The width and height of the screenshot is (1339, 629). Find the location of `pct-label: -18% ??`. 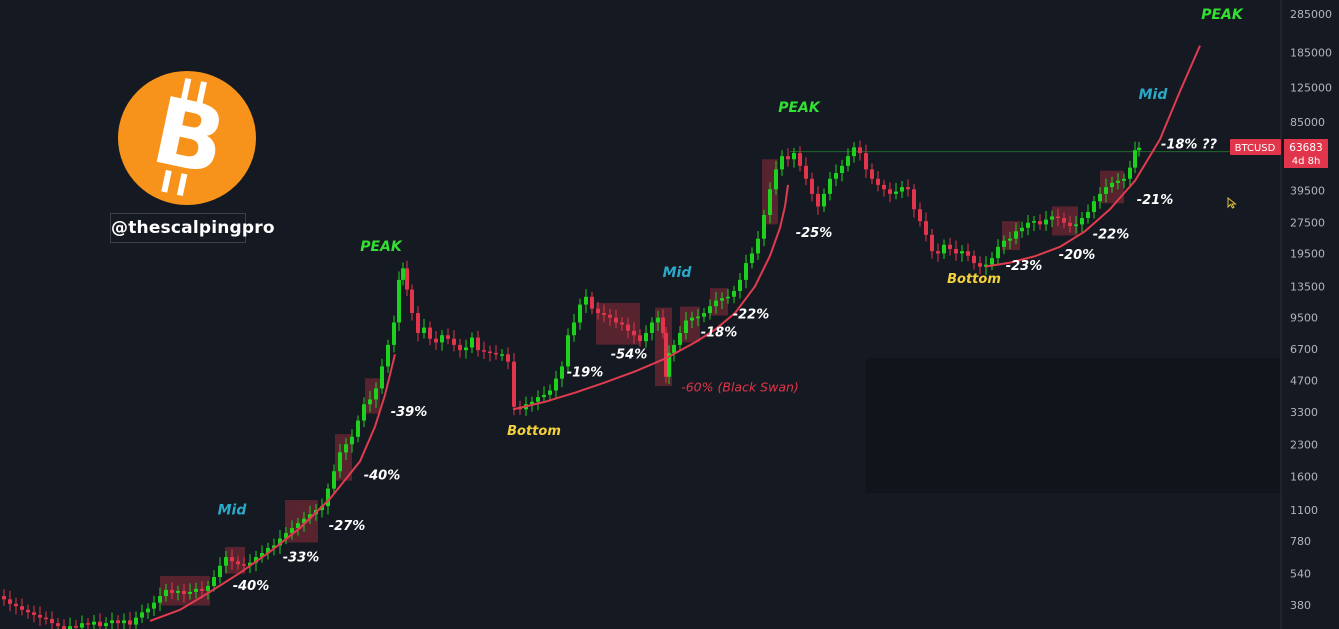

pct-label: -18% ?? is located at coordinates (1189, 145).